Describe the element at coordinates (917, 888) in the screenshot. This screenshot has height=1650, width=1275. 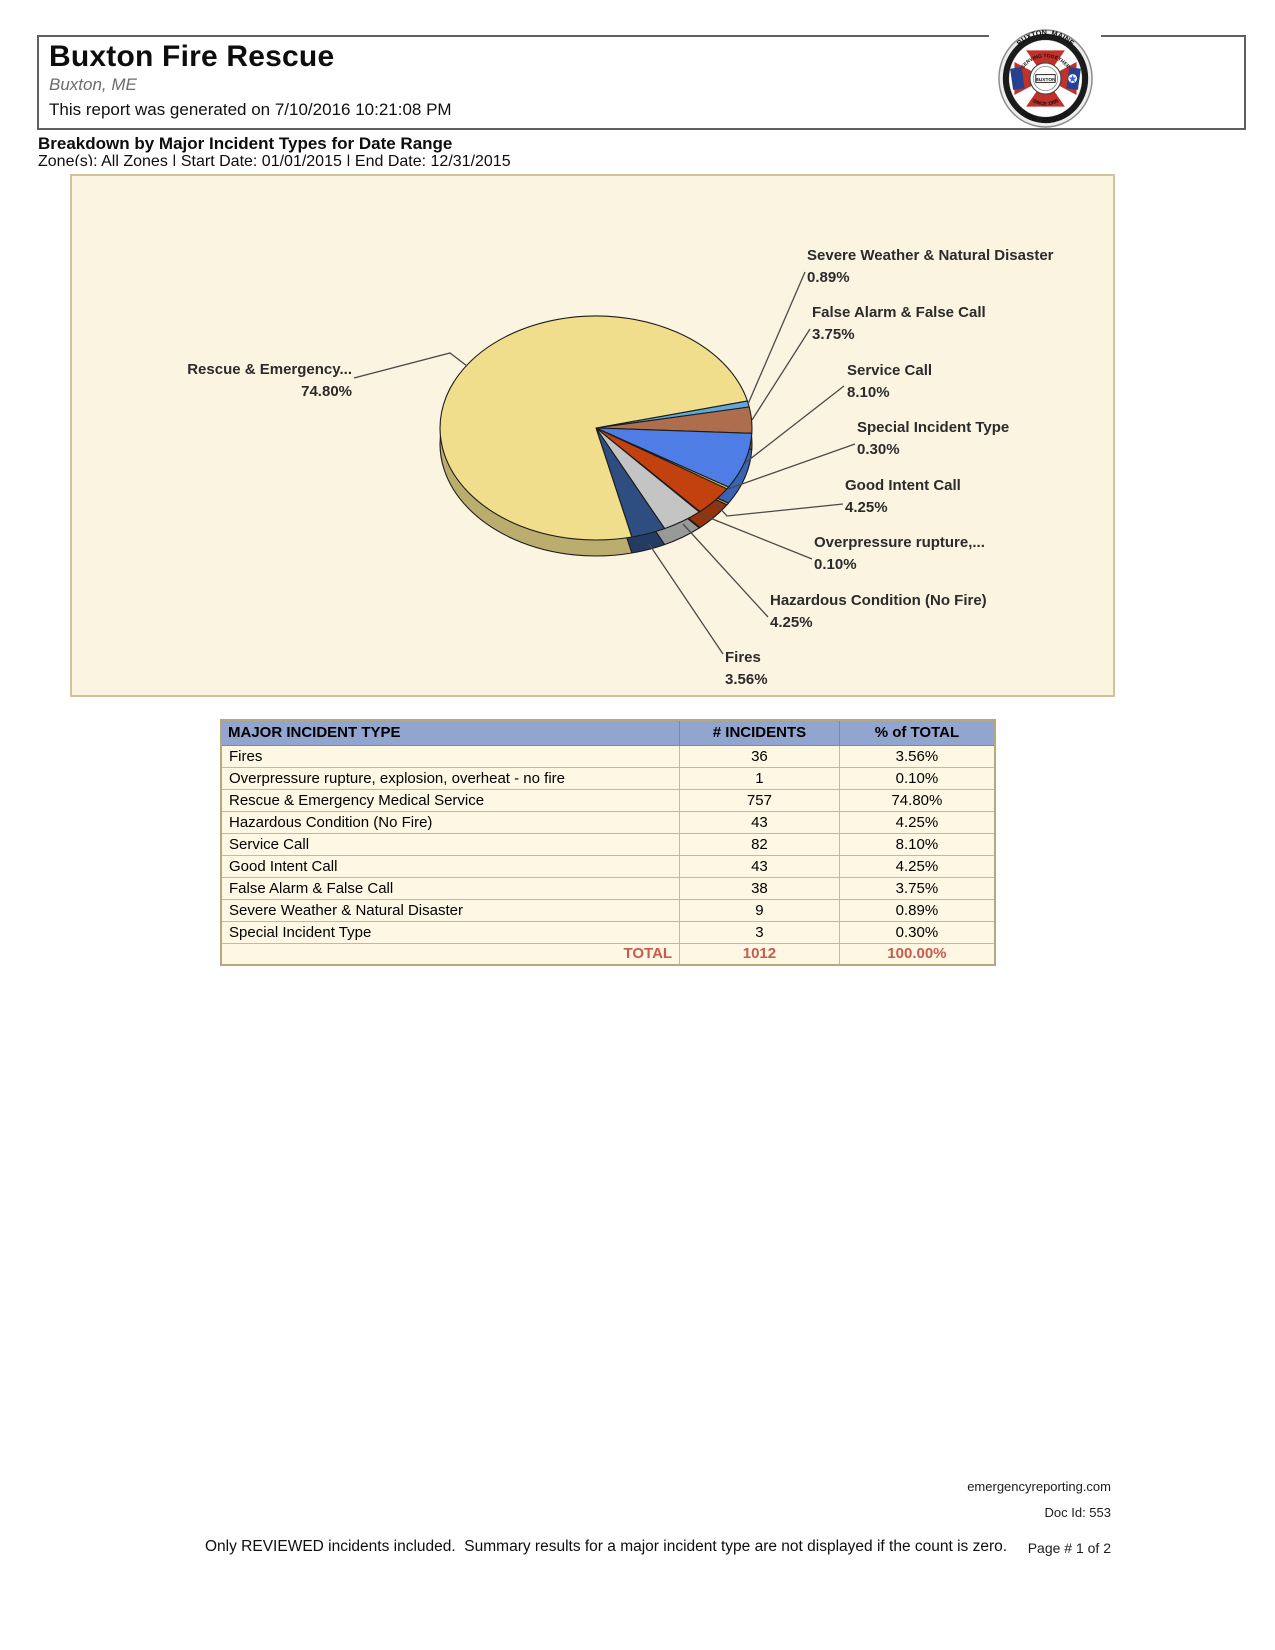
I see `table-cell: 3.75%` at that location.